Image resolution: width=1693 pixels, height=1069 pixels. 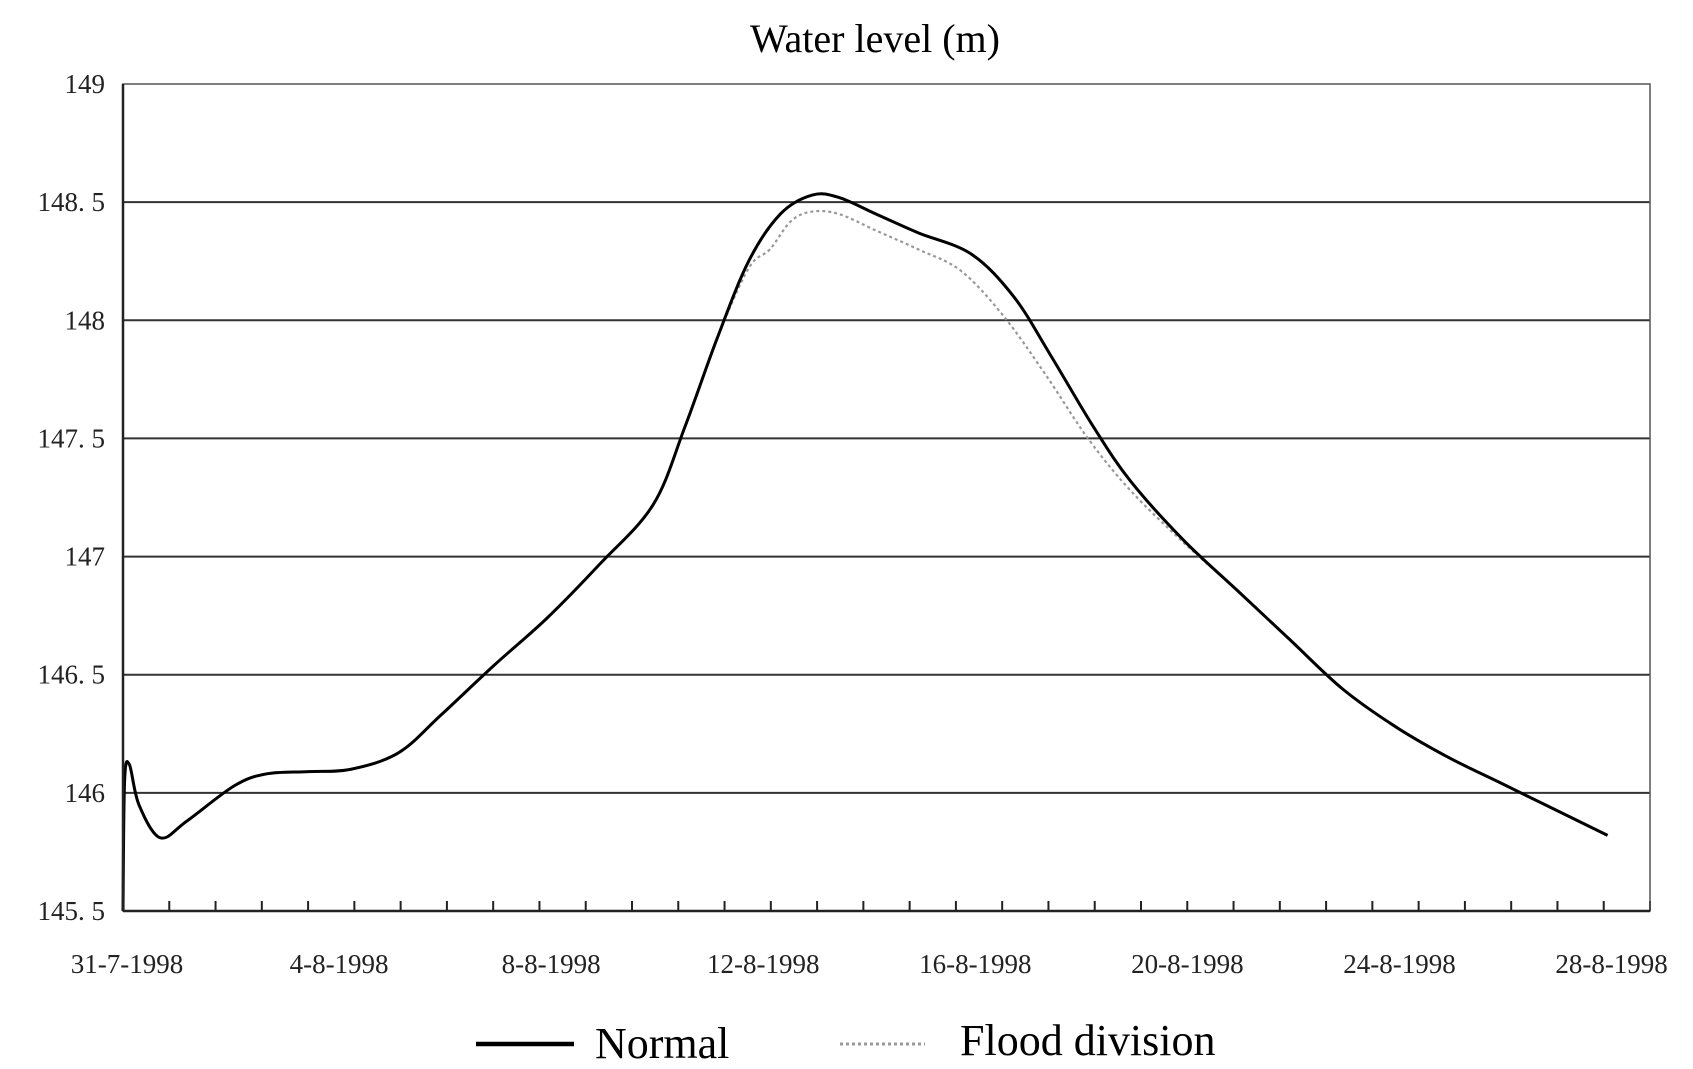 I want to click on x-tick-label: 31-7-1998, so click(x=127, y=964).